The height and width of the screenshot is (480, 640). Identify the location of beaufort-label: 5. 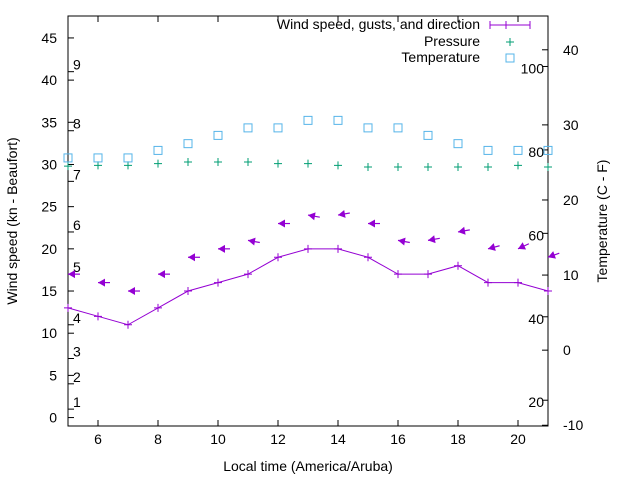
(77, 267).